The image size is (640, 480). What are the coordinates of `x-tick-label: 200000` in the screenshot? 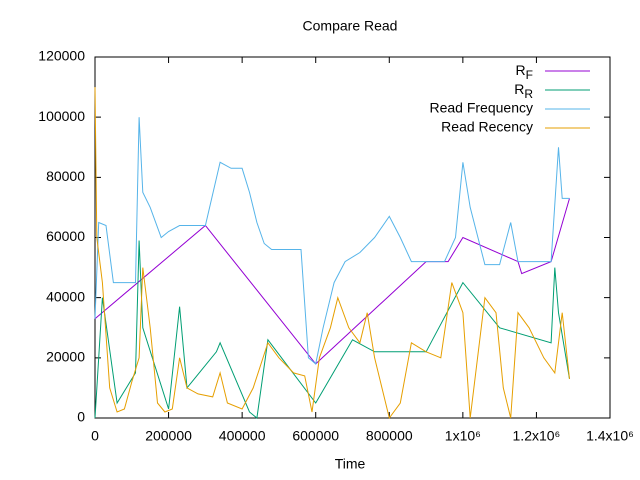 It's located at (168, 436).